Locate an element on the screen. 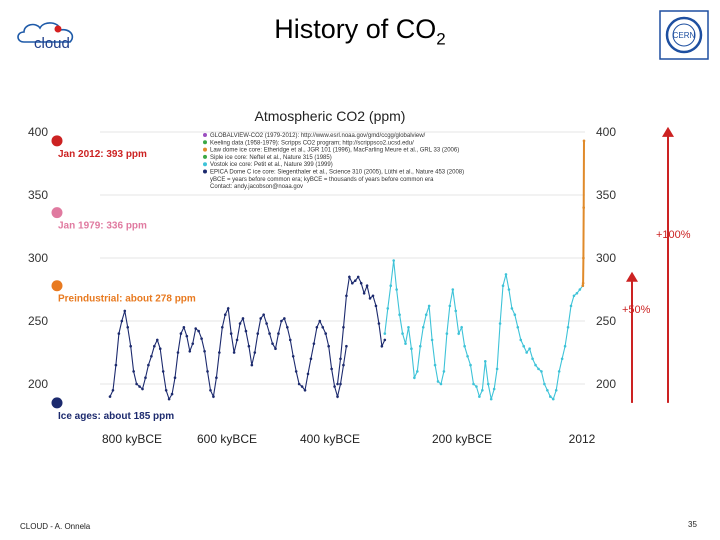  page-number: 35 is located at coordinates (692, 524).